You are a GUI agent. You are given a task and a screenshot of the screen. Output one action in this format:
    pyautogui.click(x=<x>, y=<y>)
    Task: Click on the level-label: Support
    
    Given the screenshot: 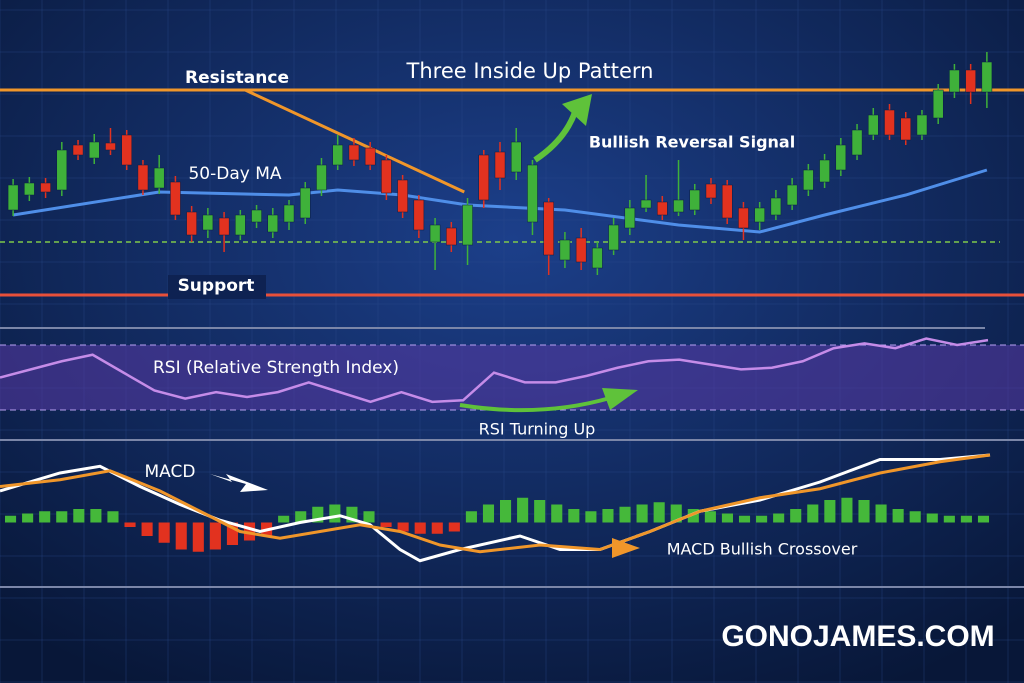 What is the action you would take?
    pyautogui.click(x=216, y=286)
    